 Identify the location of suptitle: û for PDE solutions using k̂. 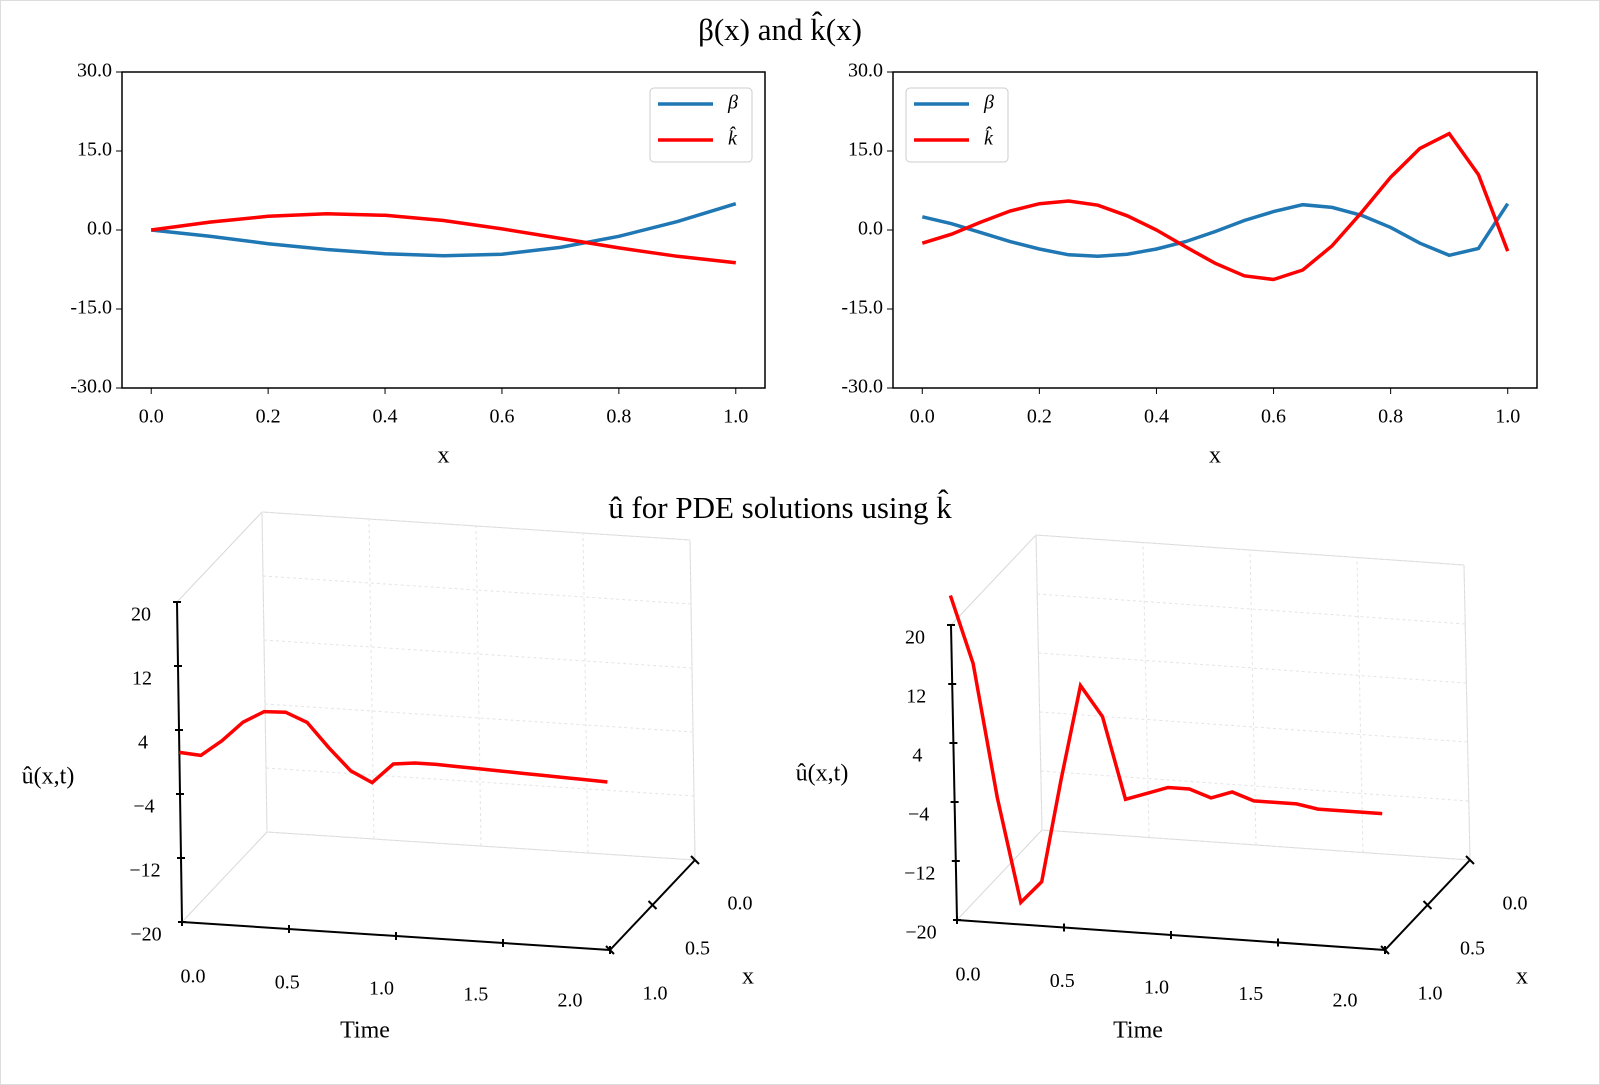
(780, 507).